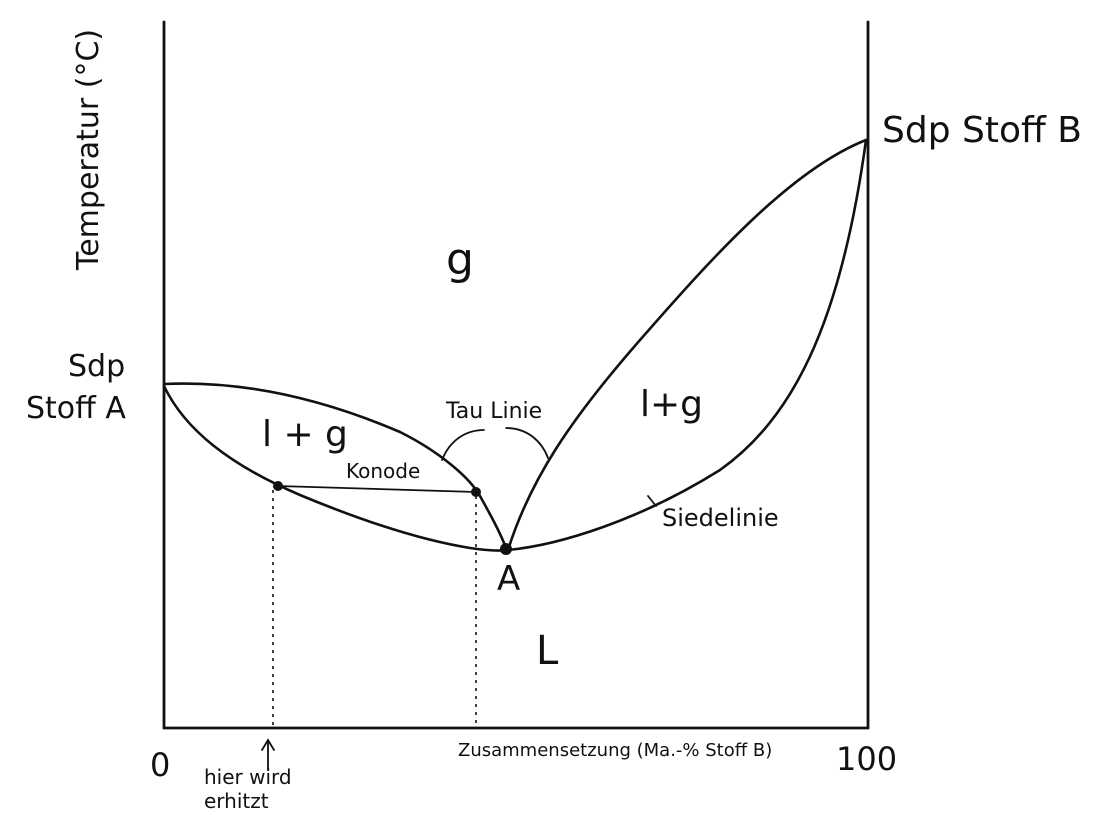 Image resolution: width=1103 pixels, height=825 pixels. What do you see at coordinates (476, 492) in the screenshot?
I see `tie-point-vapor` at bounding box center [476, 492].